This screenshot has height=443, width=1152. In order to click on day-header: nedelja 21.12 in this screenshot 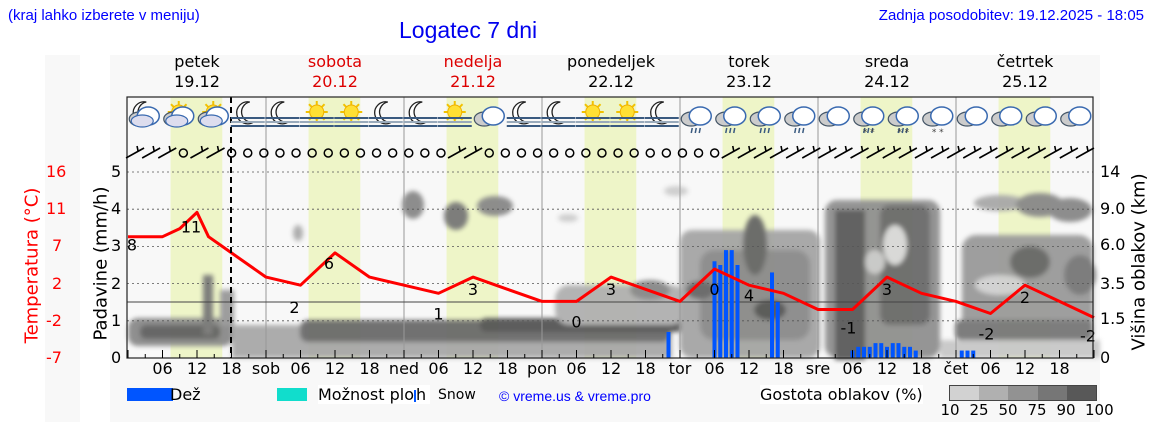, I will do `click(473, 71)`.